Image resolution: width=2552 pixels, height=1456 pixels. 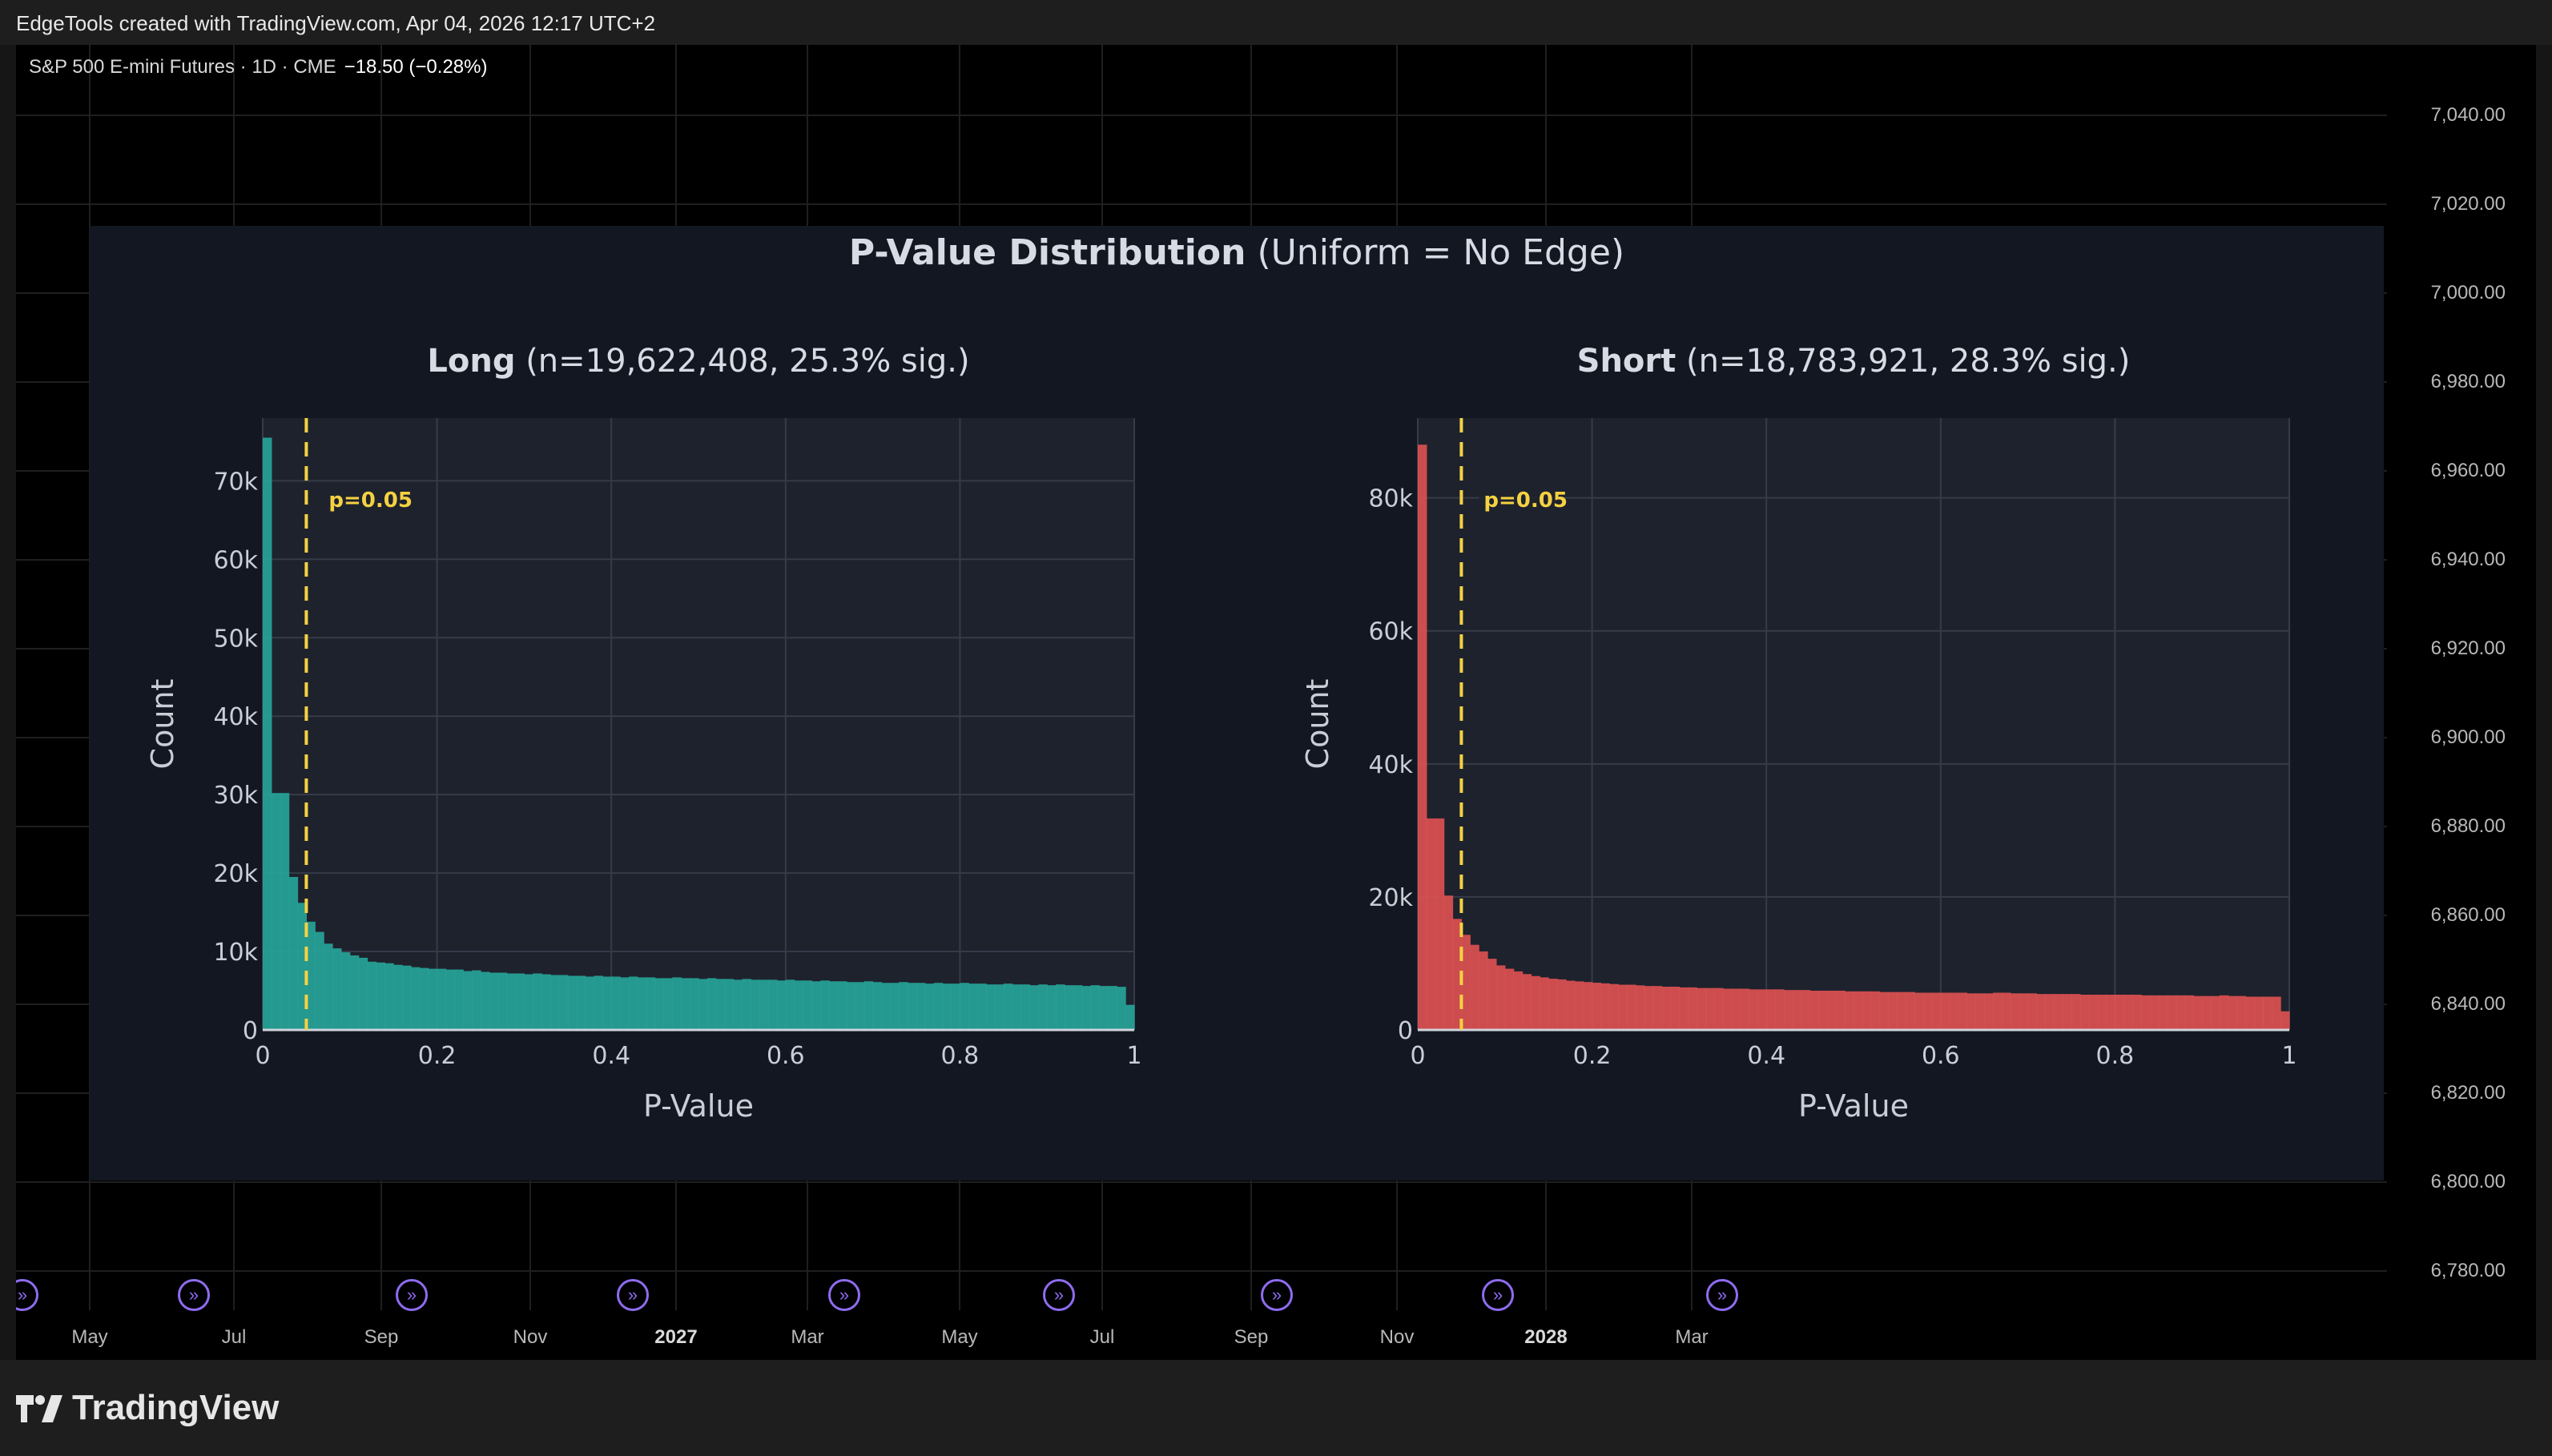 I want to click on price-axis-label: 6,900.00, so click(x=2468, y=737).